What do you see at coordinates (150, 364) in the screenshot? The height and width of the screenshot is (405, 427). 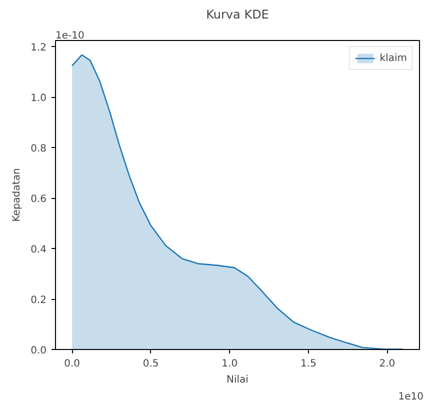 I see `x-tick-label: 0.5` at bounding box center [150, 364].